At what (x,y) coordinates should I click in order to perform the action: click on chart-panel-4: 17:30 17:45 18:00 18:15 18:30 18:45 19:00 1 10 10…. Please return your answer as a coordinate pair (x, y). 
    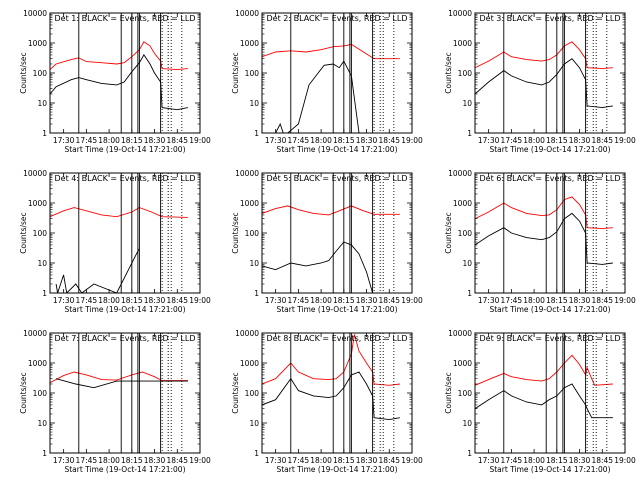
    Looking at the image, I should click on (115, 241).